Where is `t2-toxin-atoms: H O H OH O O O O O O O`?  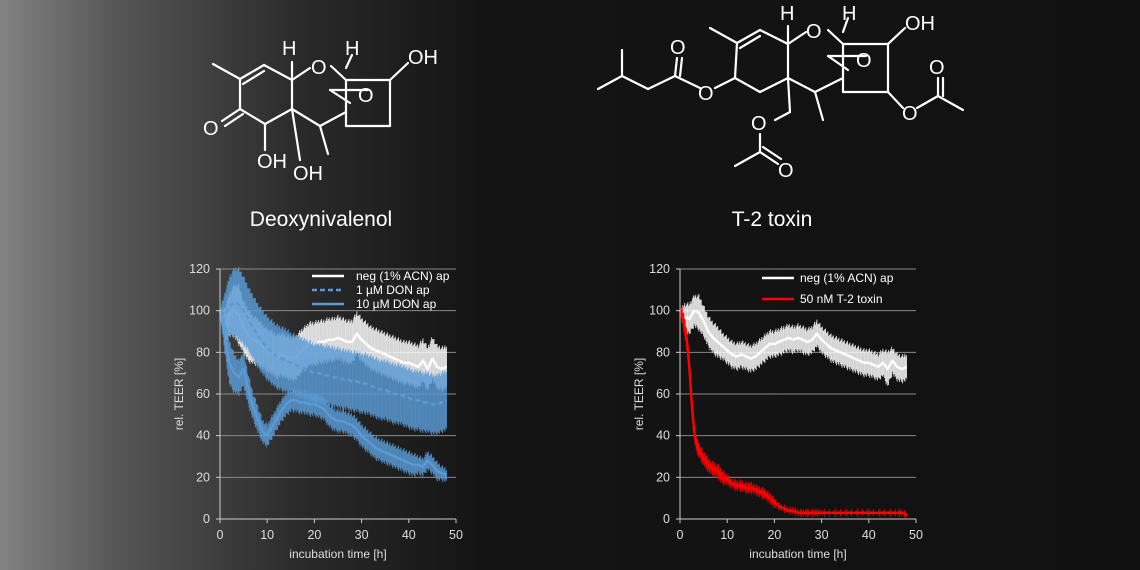 t2-toxin-atoms: H O H OH O O O O O O O is located at coordinates (807, 92).